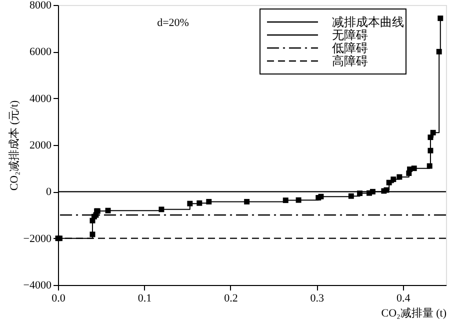  Describe the element at coordinates (317, 298) in the screenshot. I see `x-tick-label: 0.3` at that location.